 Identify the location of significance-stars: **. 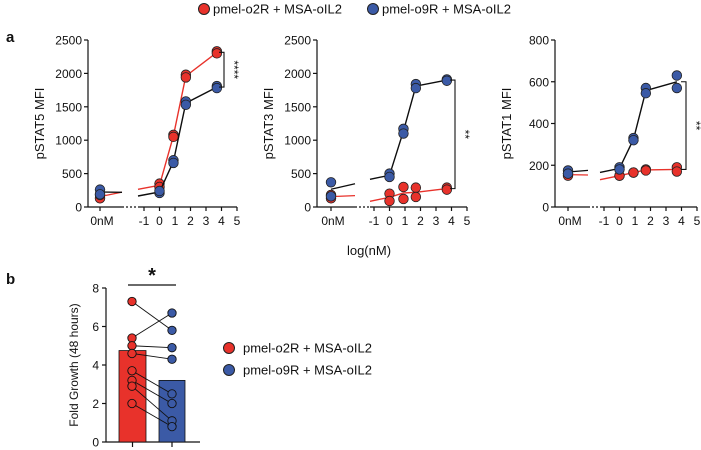
(465, 135).